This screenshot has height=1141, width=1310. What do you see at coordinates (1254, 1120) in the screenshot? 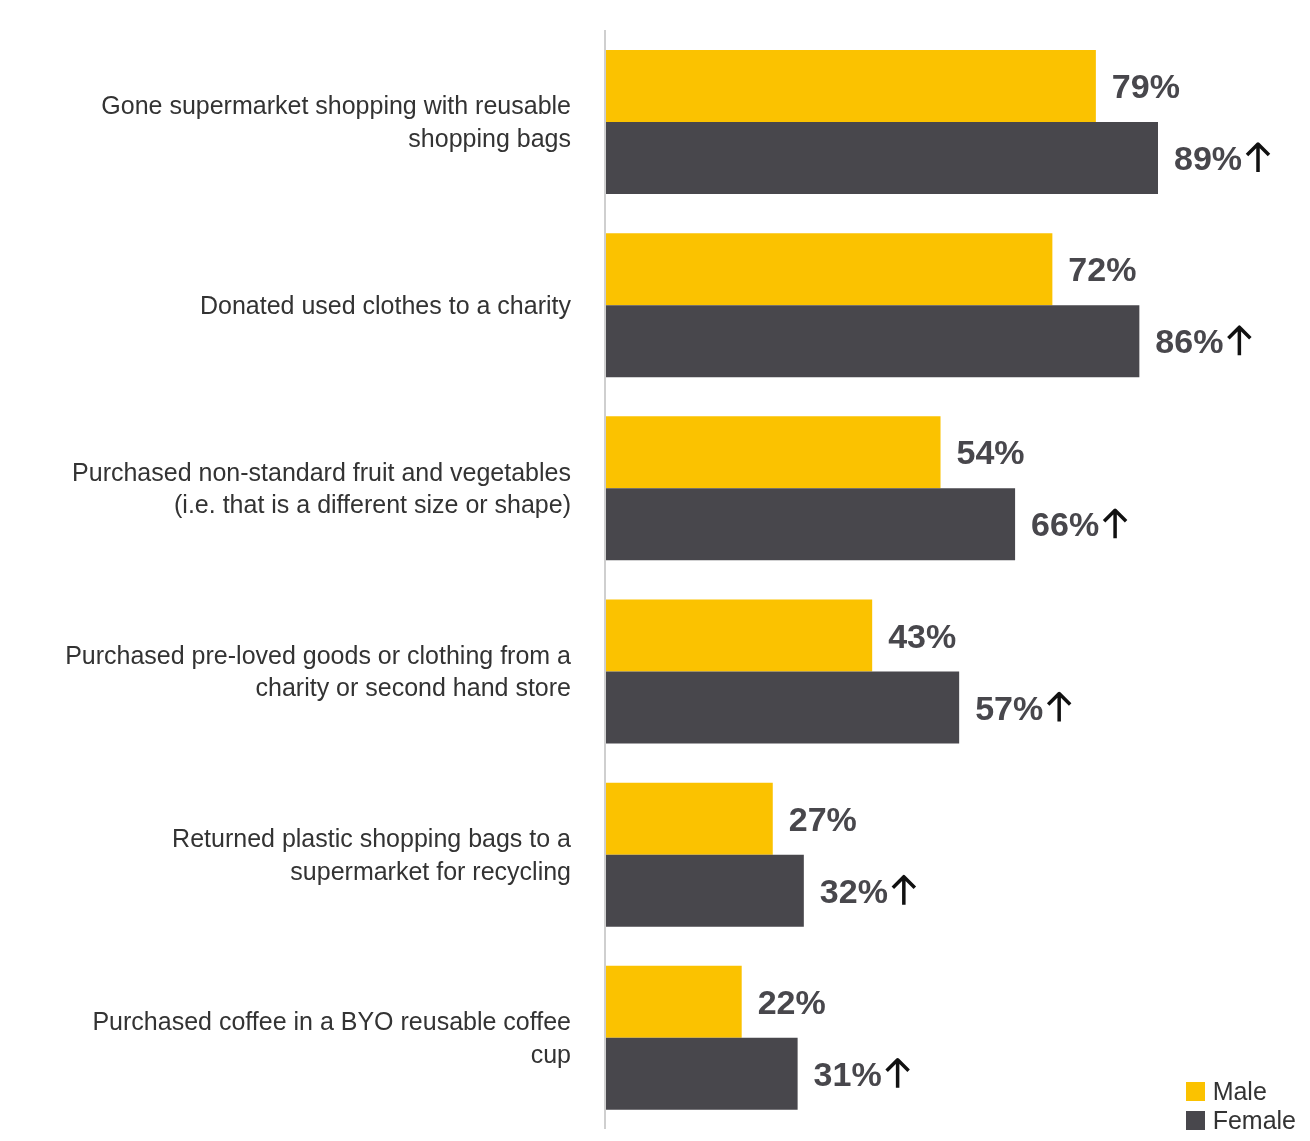
I see `legend-label: Female` at bounding box center [1254, 1120].